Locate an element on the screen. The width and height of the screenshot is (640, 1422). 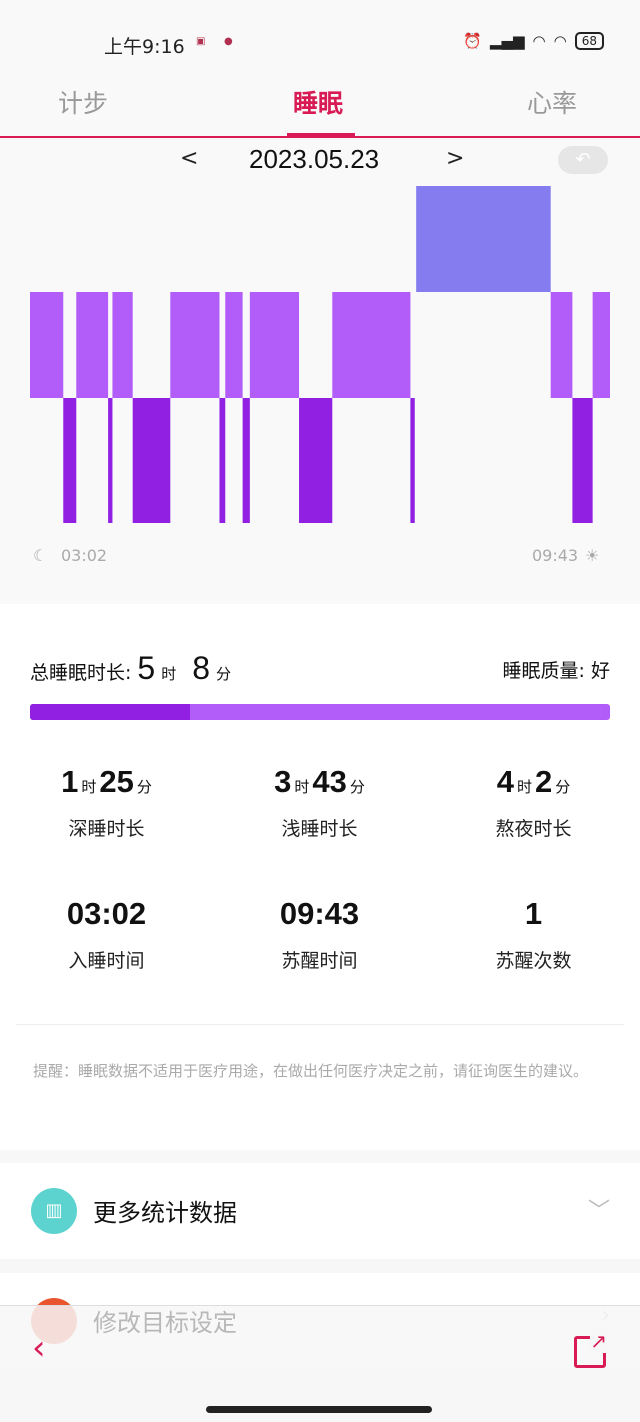
tab-steps: 计步 is located at coordinates (83, 103).